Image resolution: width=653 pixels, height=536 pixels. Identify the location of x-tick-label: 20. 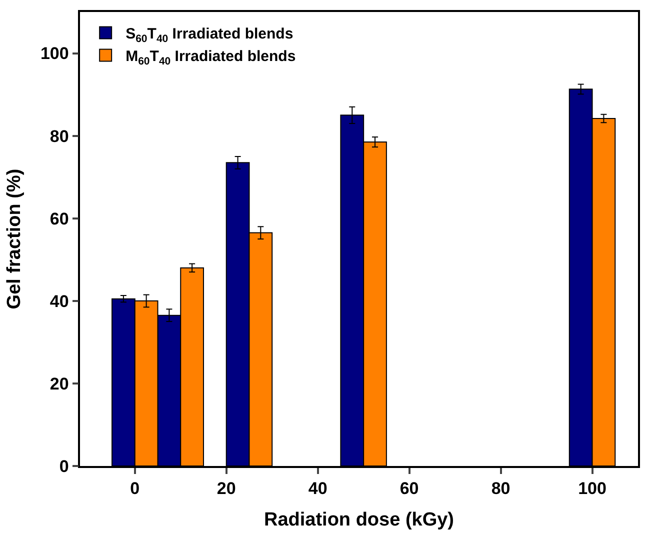
(226, 488).